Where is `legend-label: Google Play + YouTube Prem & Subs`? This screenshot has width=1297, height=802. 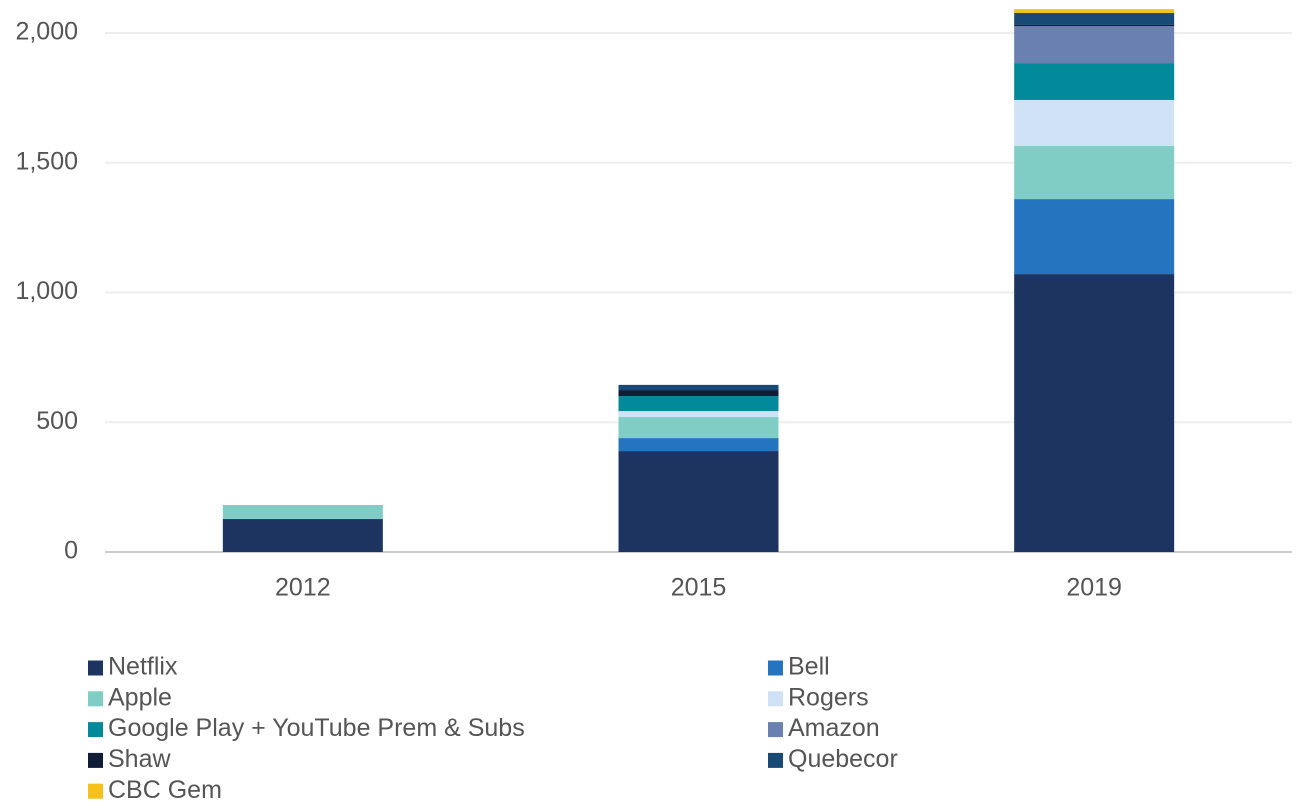
legend-label: Google Play + YouTube Prem & Subs is located at coordinates (316, 728).